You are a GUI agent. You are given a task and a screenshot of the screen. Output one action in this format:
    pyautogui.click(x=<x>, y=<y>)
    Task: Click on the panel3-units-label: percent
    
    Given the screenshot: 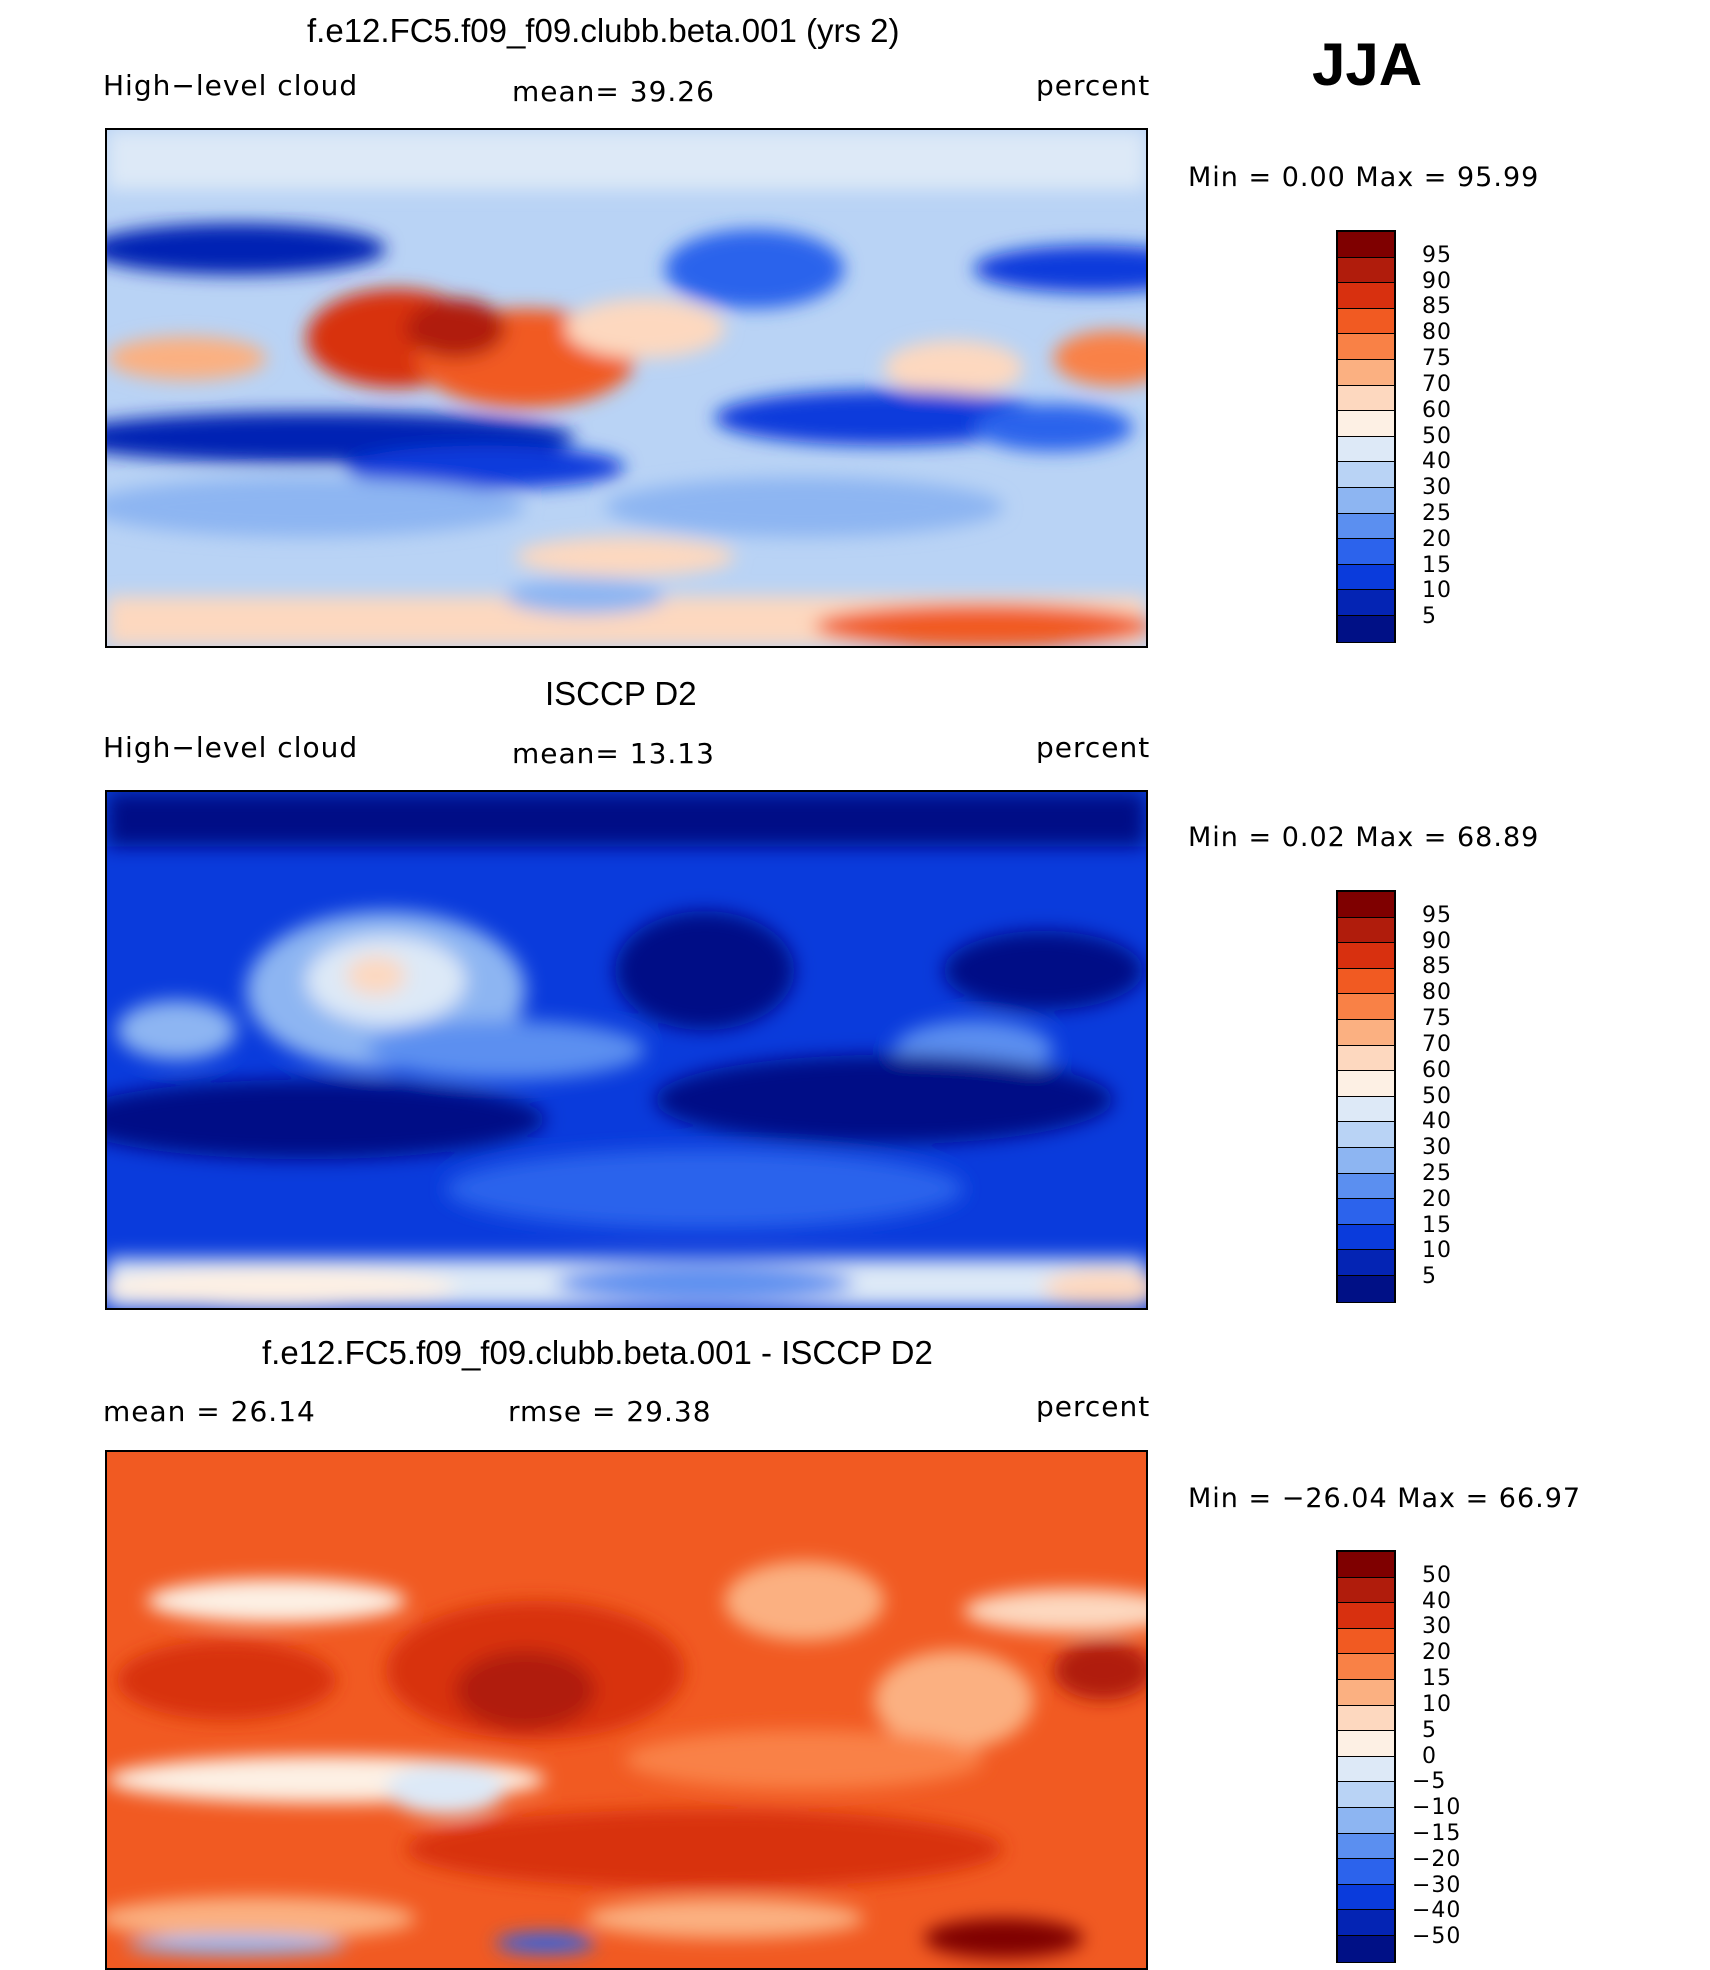 What is the action you would take?
    pyautogui.click(x=1093, y=1406)
    